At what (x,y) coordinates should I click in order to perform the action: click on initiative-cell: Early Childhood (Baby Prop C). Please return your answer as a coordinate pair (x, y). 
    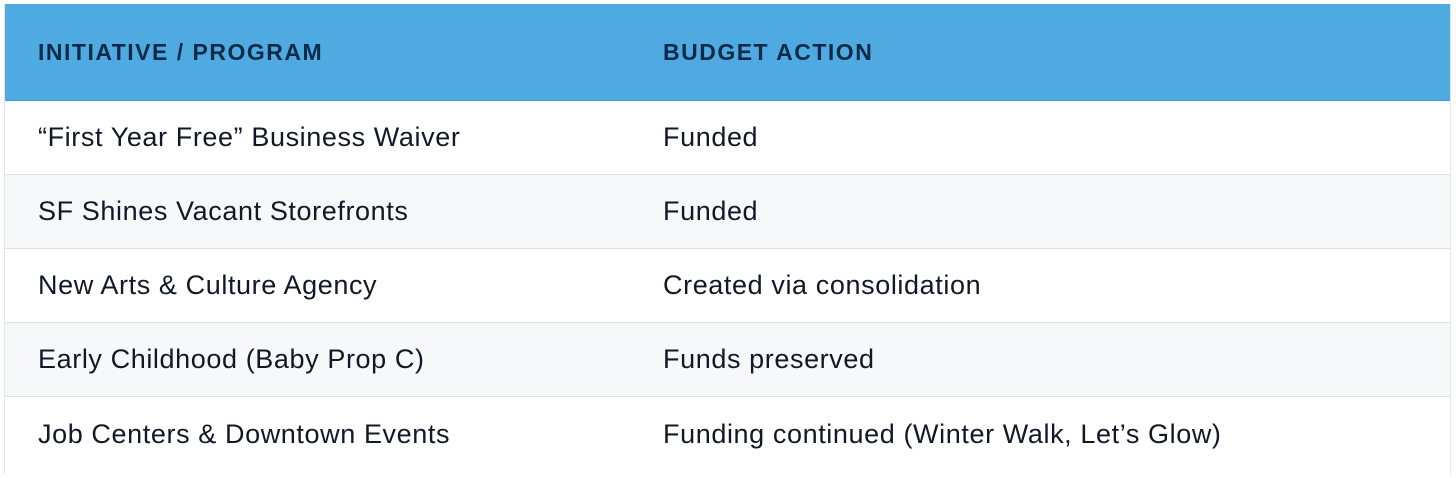
    Looking at the image, I should click on (231, 359).